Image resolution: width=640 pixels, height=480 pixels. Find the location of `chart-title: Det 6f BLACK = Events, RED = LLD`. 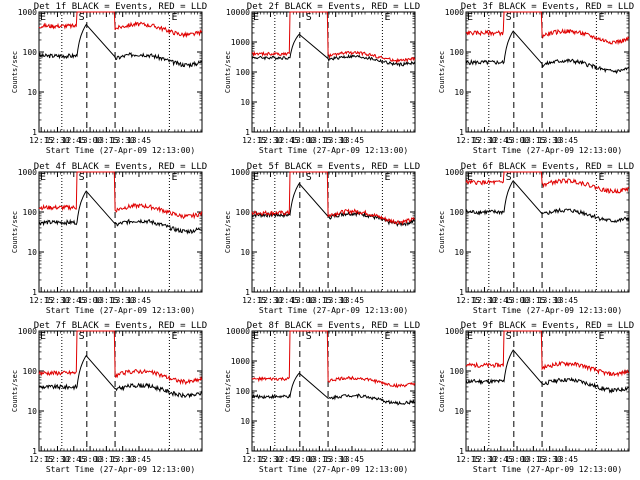

chart-title: Det 6f BLACK = Events, RED = LLD is located at coordinates (547, 167).